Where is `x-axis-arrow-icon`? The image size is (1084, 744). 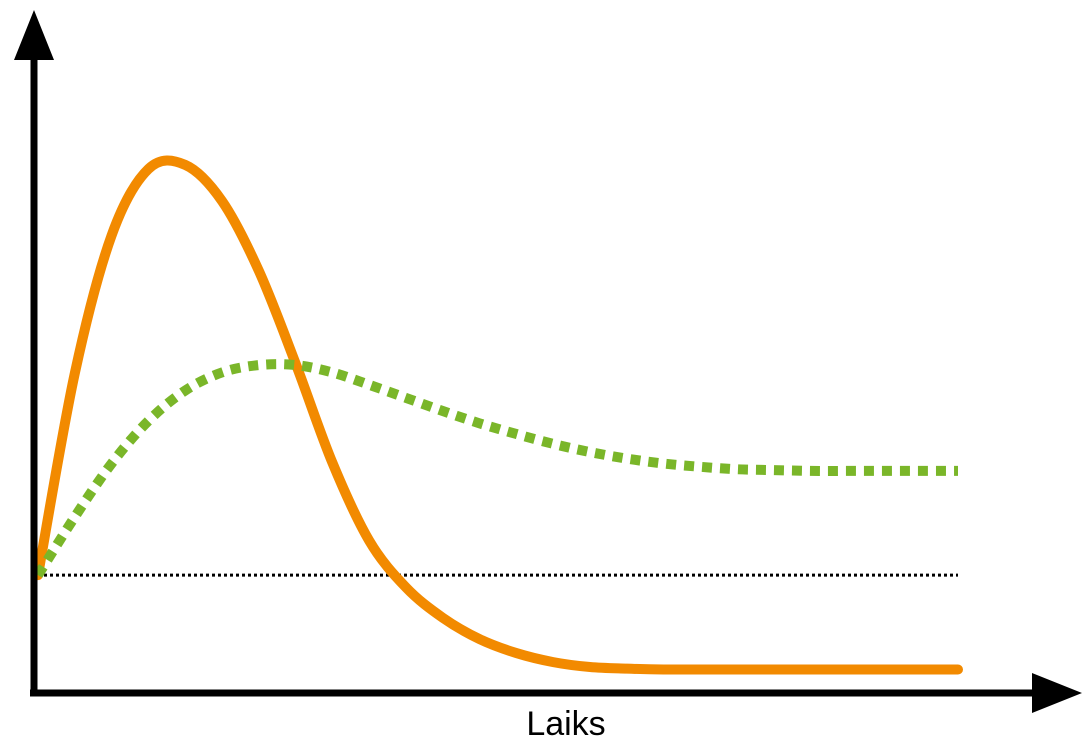 x-axis-arrow-icon is located at coordinates (1057, 693).